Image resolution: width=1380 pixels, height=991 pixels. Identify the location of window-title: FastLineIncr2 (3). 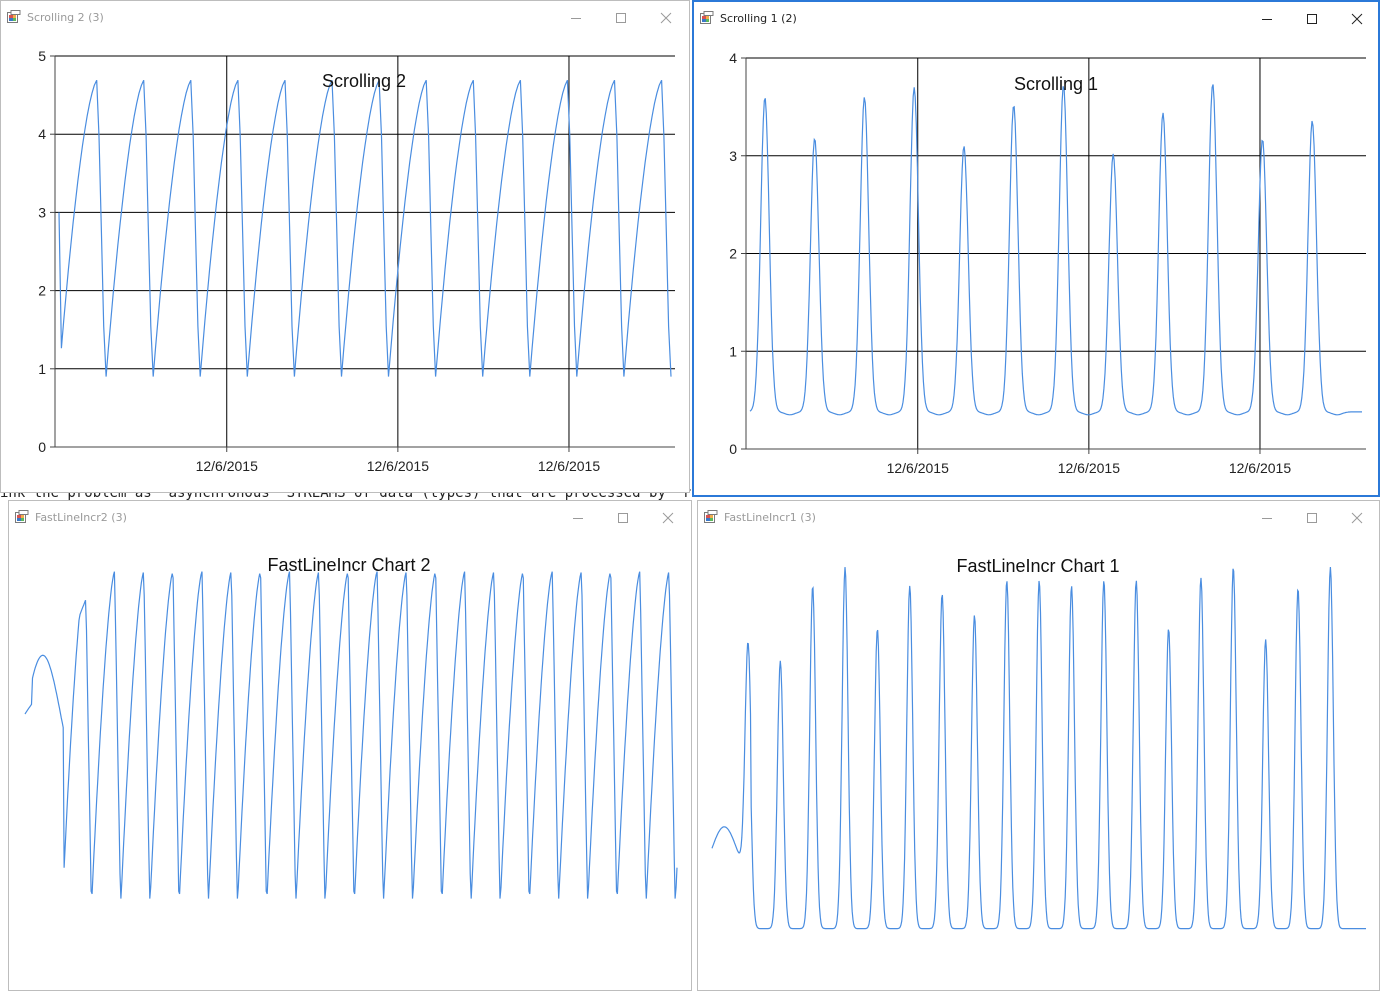
(81, 517).